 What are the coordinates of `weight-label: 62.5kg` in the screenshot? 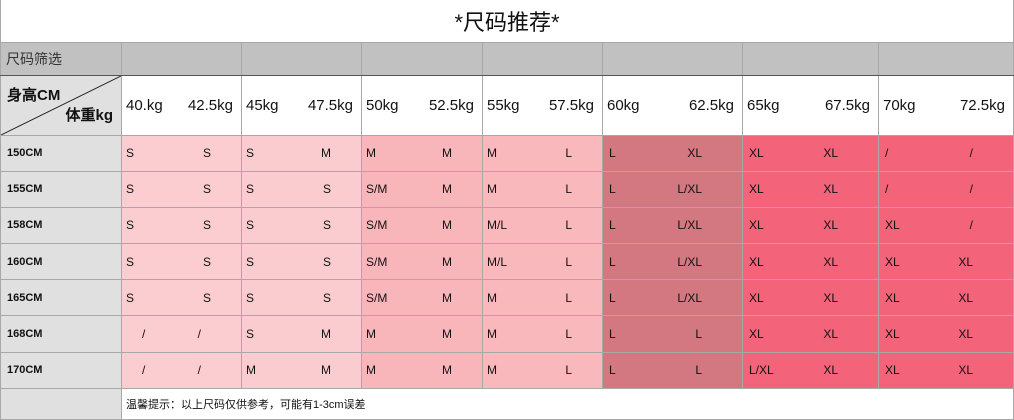 It's located at (711, 105).